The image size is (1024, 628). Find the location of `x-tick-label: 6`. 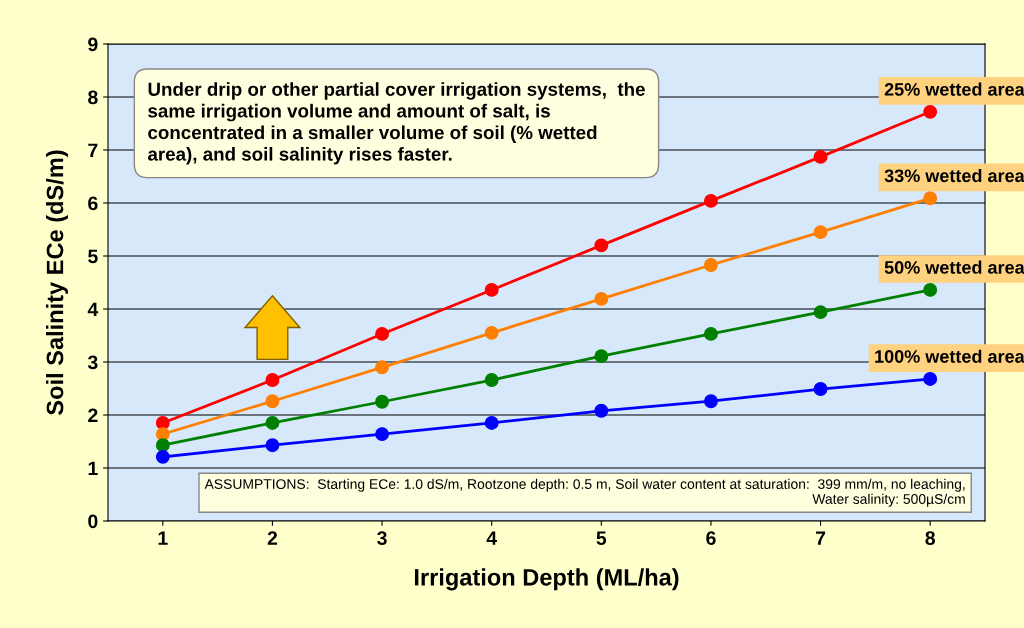

x-tick-label: 6 is located at coordinates (711, 538).